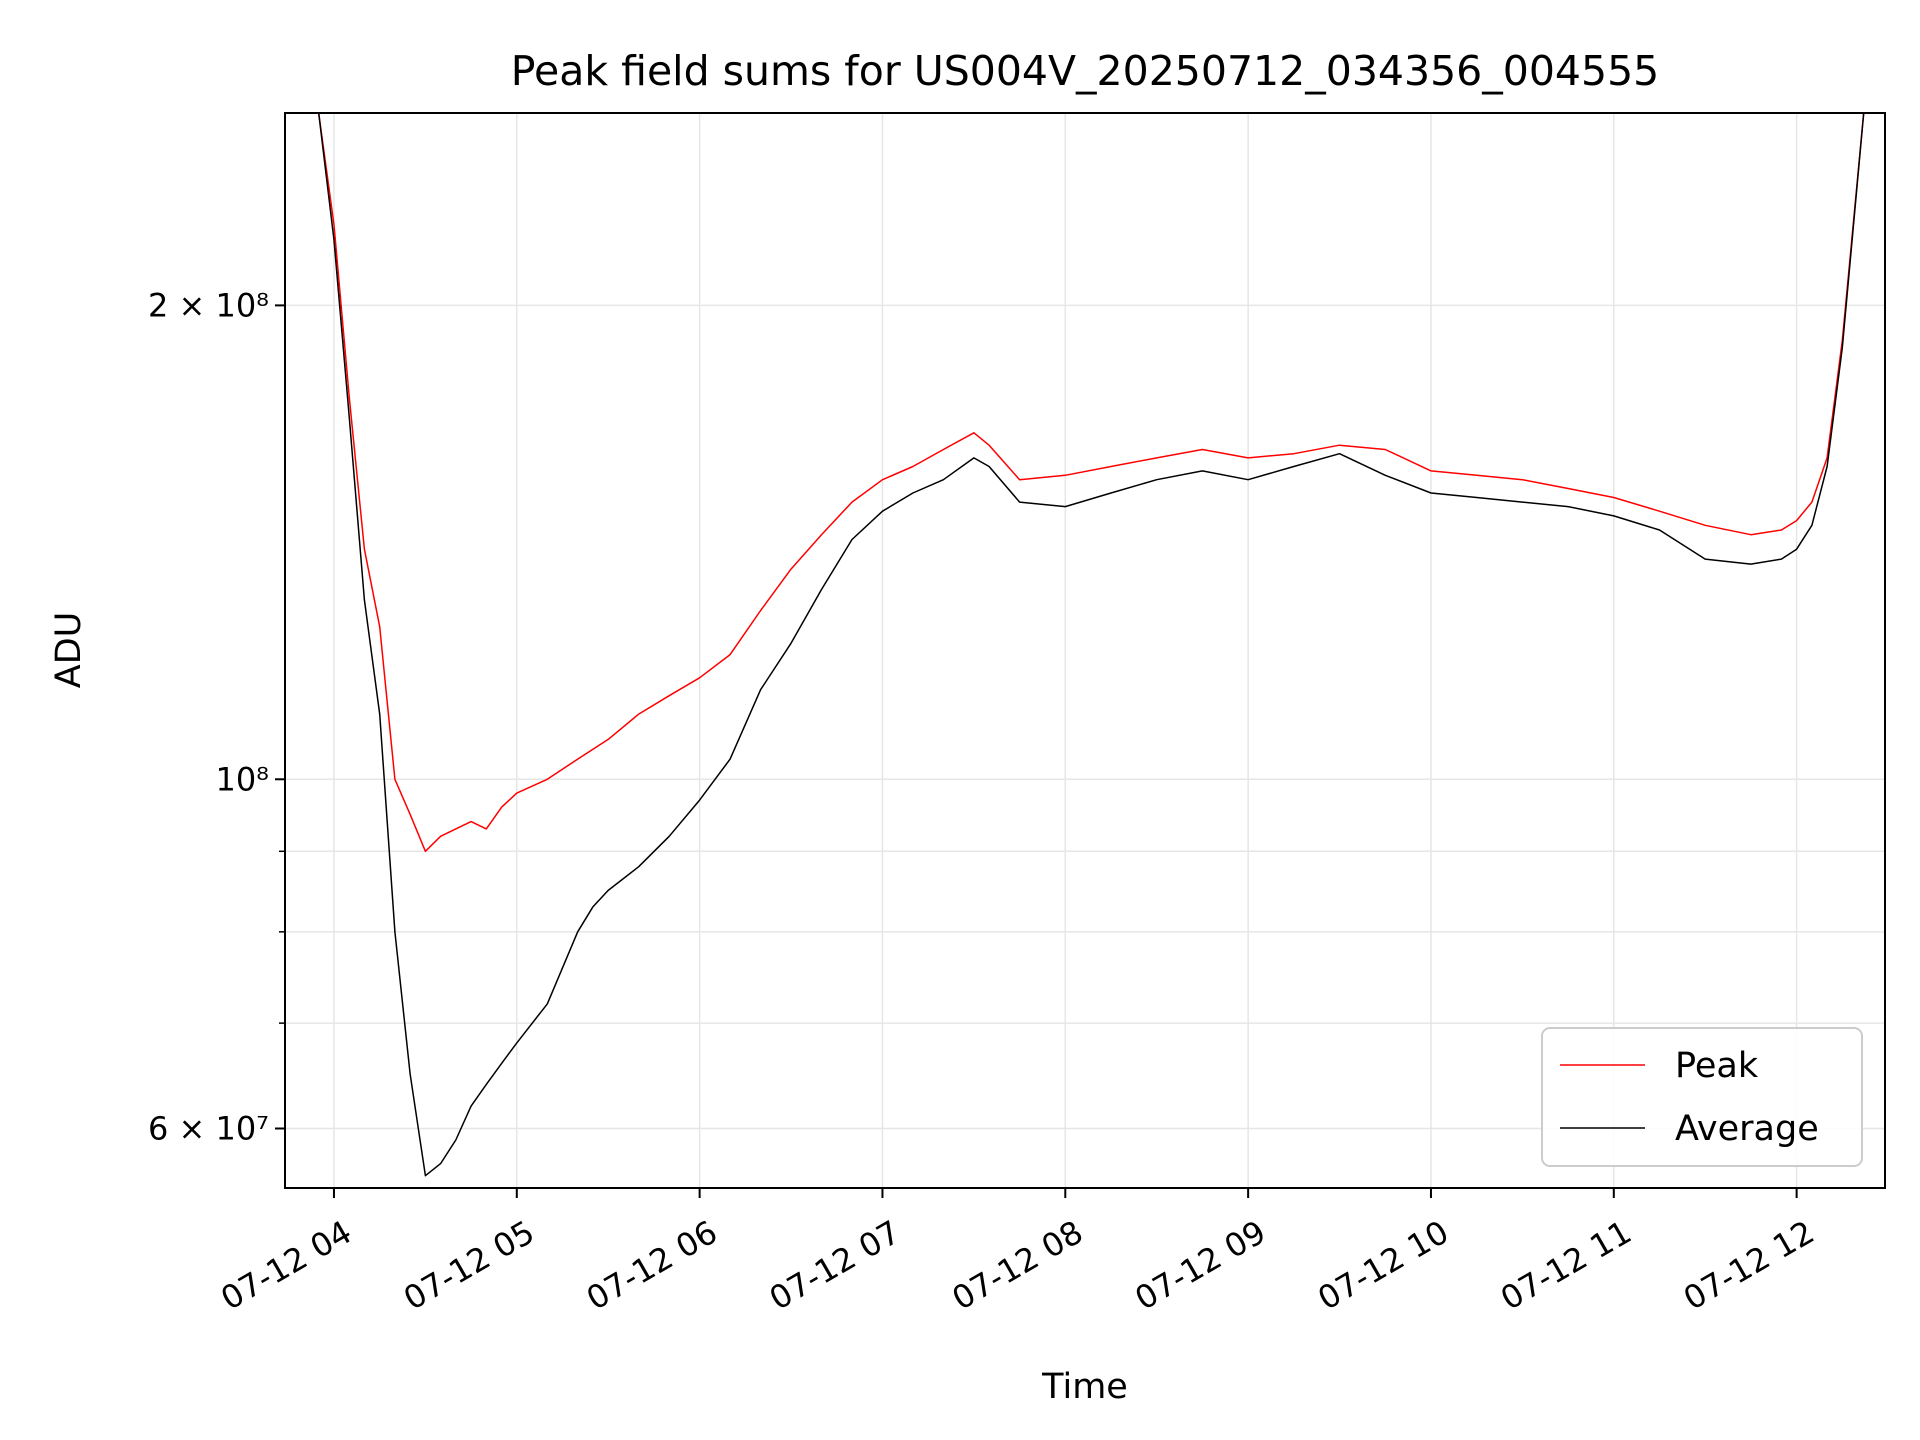  What do you see at coordinates (652, 1265) in the screenshot?
I see `x-tick-label-2: 07-12 06` at bounding box center [652, 1265].